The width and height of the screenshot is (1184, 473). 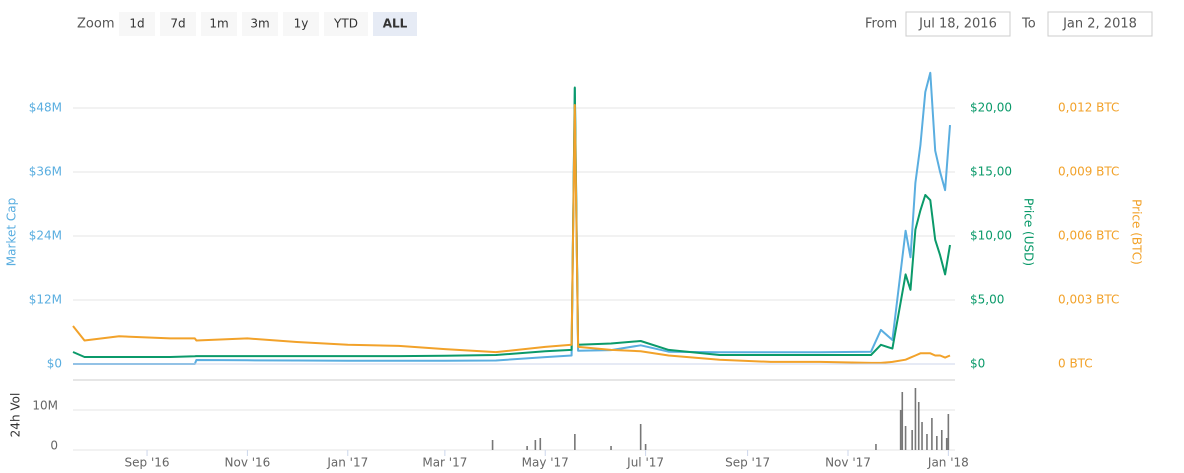 What do you see at coordinates (45, 406) in the screenshot?
I see `y-tick-label: 10M` at bounding box center [45, 406].